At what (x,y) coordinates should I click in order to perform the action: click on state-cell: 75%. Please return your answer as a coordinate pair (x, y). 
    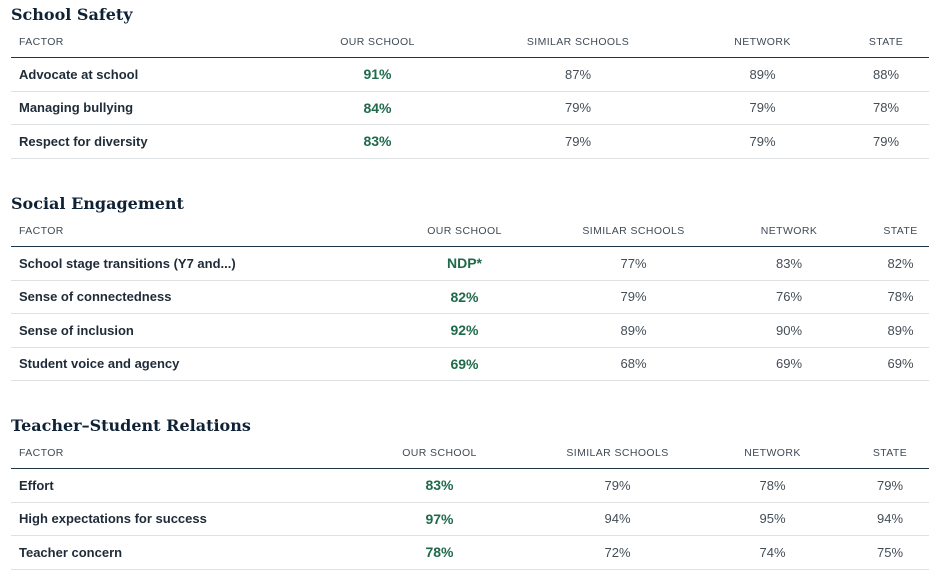
    Looking at the image, I should click on (890, 552).